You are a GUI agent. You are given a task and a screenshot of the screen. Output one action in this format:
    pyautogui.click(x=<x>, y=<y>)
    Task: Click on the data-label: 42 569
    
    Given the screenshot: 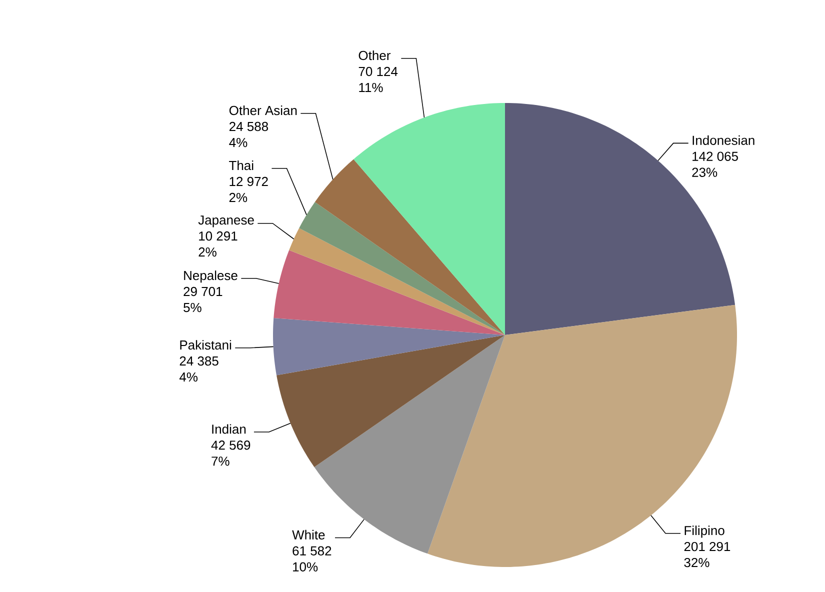 What is the action you would take?
    pyautogui.click(x=230, y=445)
    